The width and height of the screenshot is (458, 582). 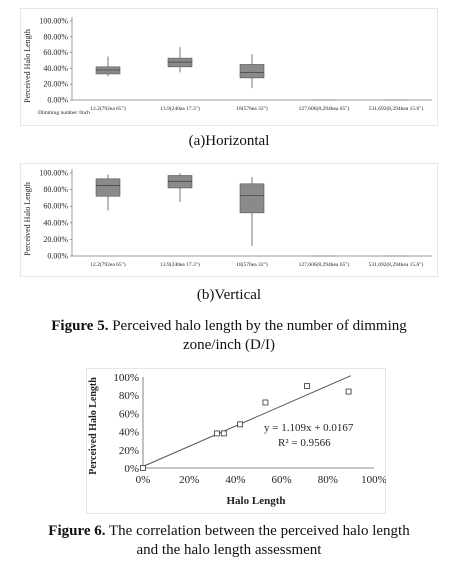 I want to click on x-tick-label: 40%, so click(x=235, y=480).